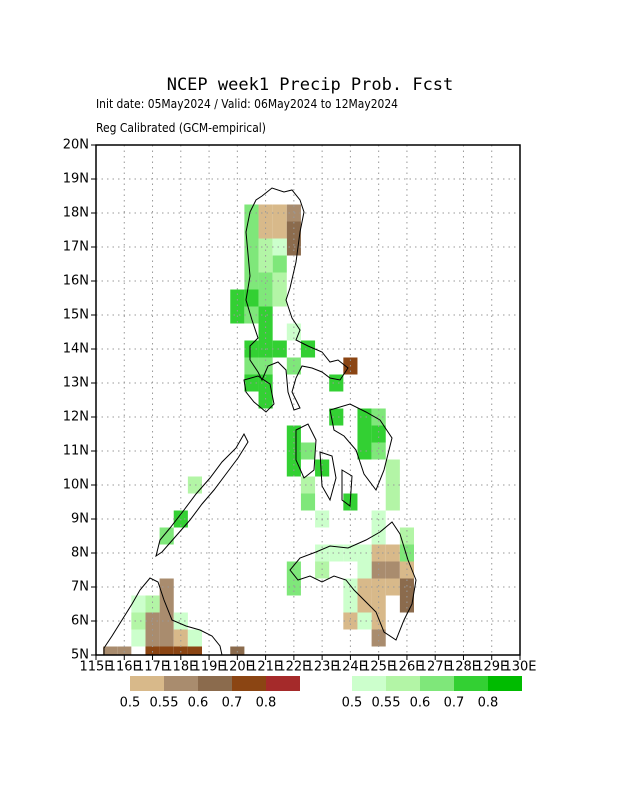 The image size is (618, 804). What do you see at coordinates (76, 315) in the screenshot?
I see `y-tick-label: 15N` at bounding box center [76, 315].